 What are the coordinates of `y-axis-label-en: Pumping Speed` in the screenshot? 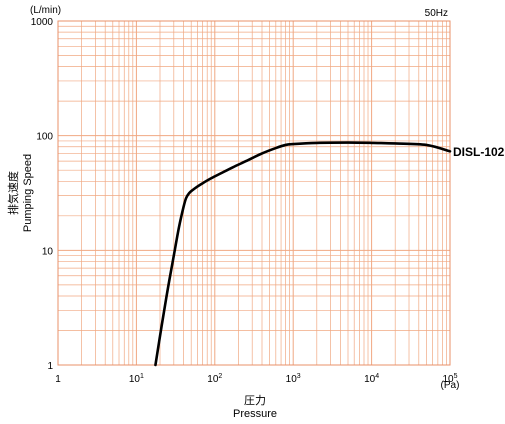 It's located at (28, 193).